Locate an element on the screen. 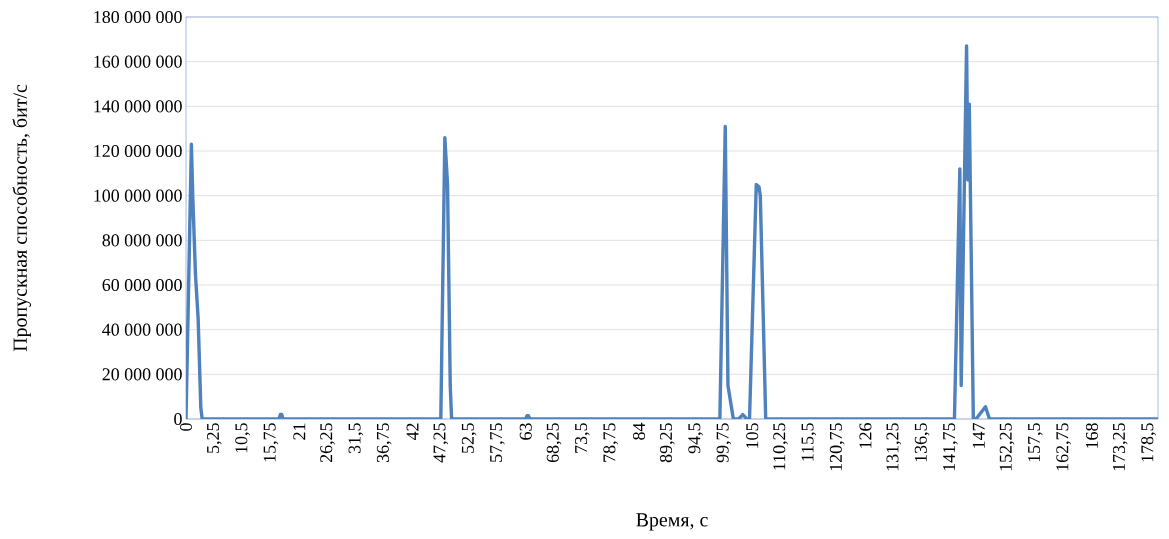 This screenshot has width=1169, height=539. y-tick-label: 120 000 000 is located at coordinates (138, 151).